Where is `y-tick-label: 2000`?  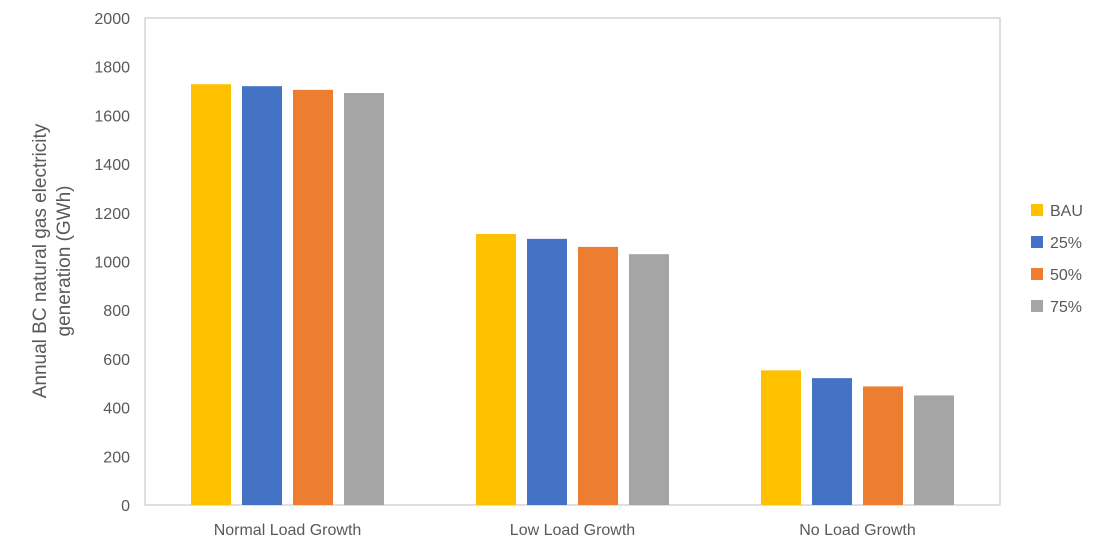
y-tick-label: 2000 is located at coordinates (112, 19).